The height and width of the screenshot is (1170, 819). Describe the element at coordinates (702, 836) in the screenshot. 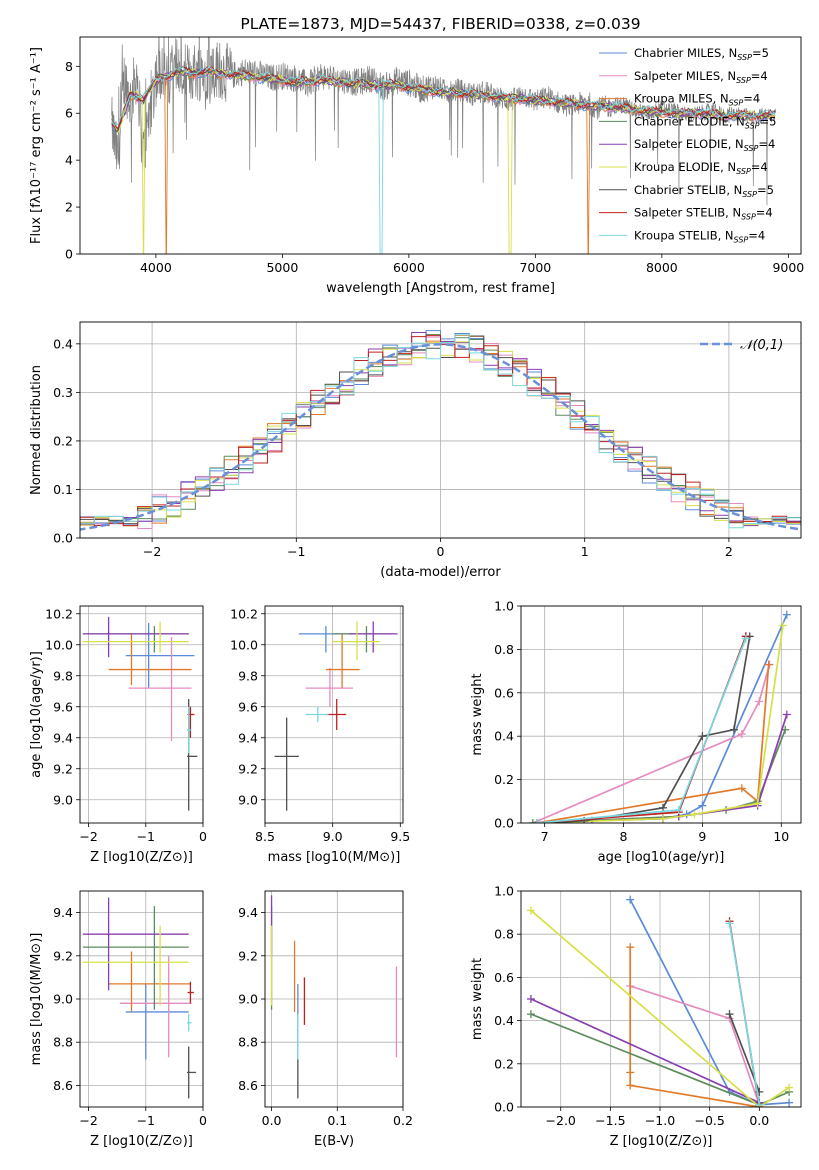

I see `x-tick-label: 9` at that location.